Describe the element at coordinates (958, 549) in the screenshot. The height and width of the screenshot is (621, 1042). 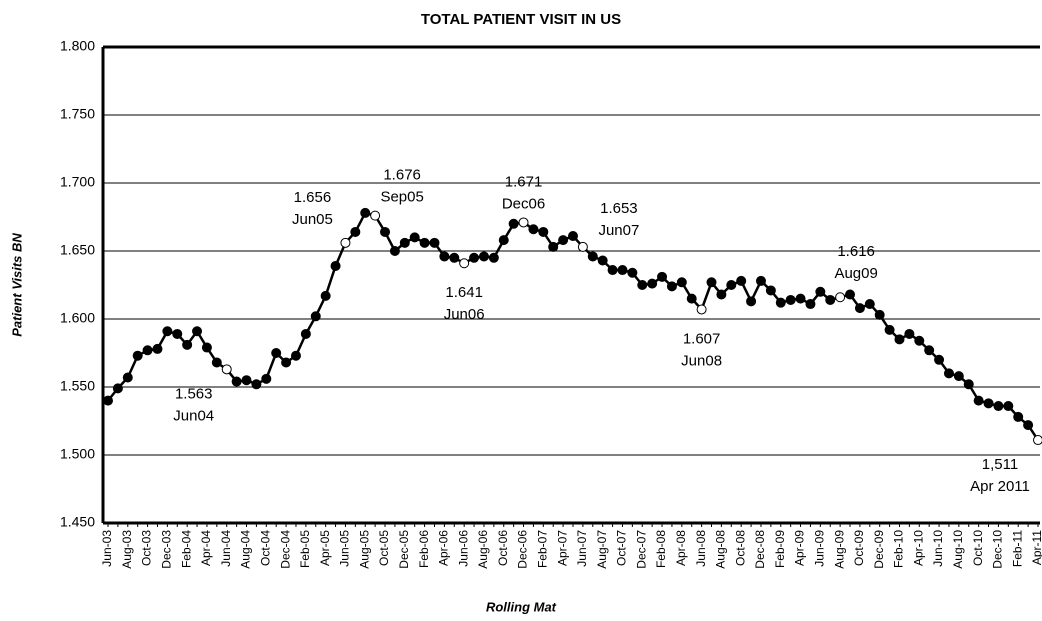
I see `x-tick-label: Aug-10` at that location.